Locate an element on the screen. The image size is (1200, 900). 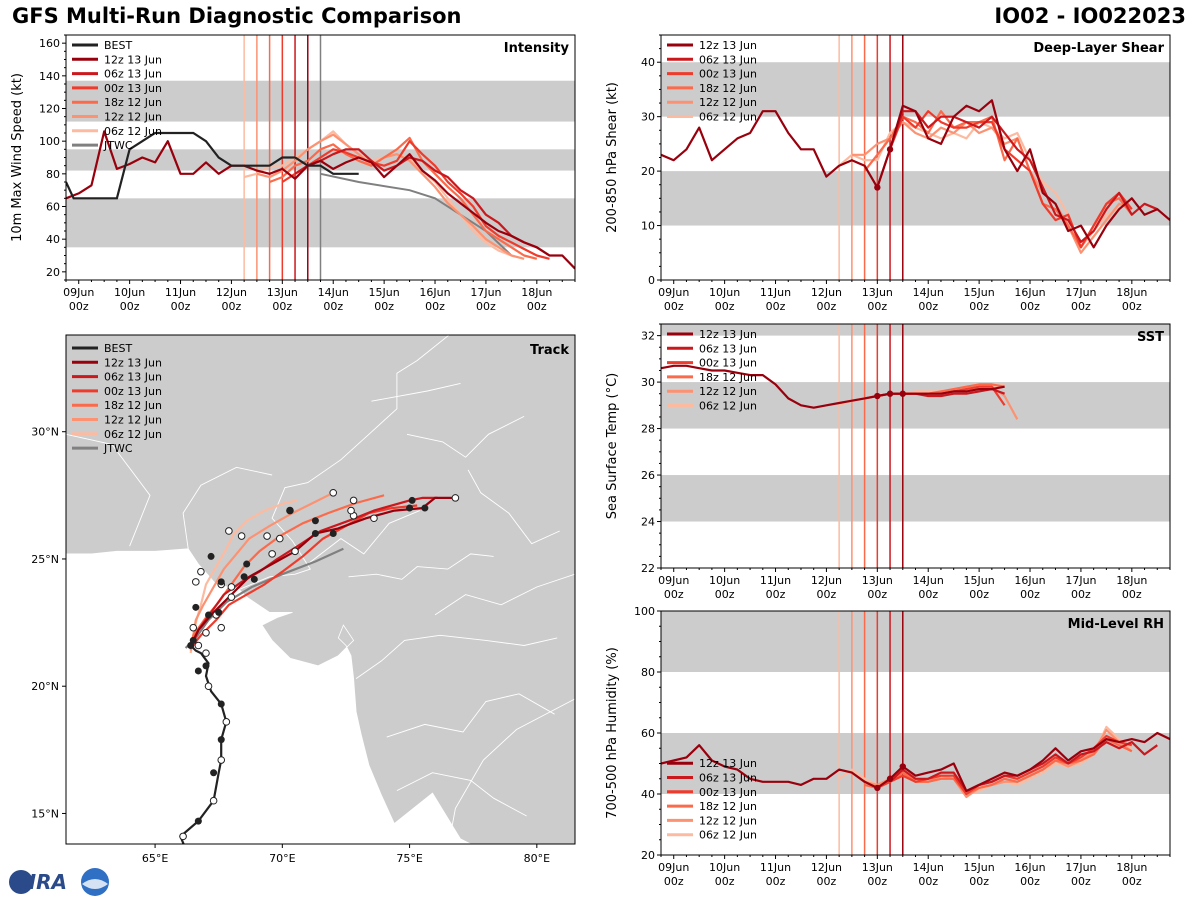
sst-xtick-label: 15Jun is located at coordinates (979, 580).